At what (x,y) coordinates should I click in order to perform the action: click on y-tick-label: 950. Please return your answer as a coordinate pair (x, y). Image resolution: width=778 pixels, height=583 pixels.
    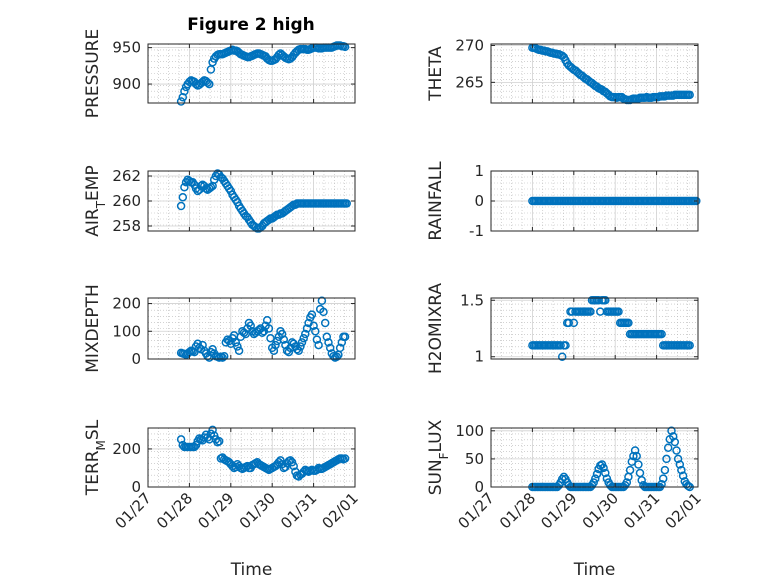
    Looking at the image, I should click on (126, 48).